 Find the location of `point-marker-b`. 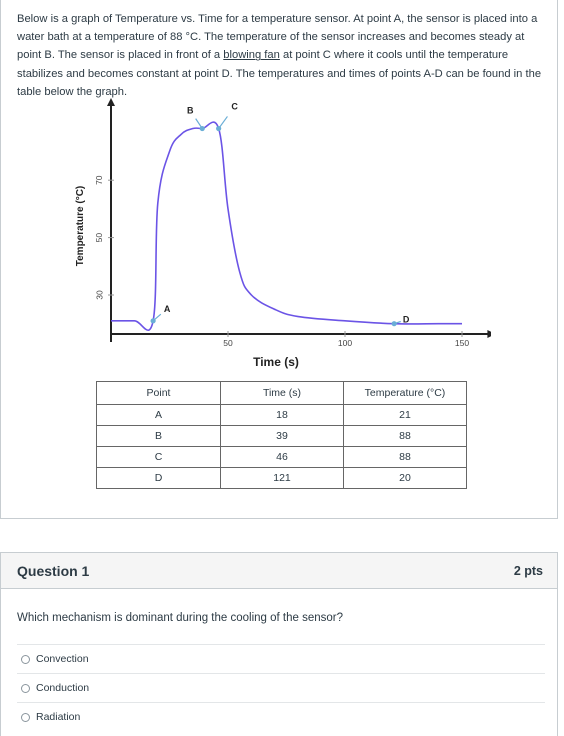

point-marker-b is located at coordinates (202, 128).